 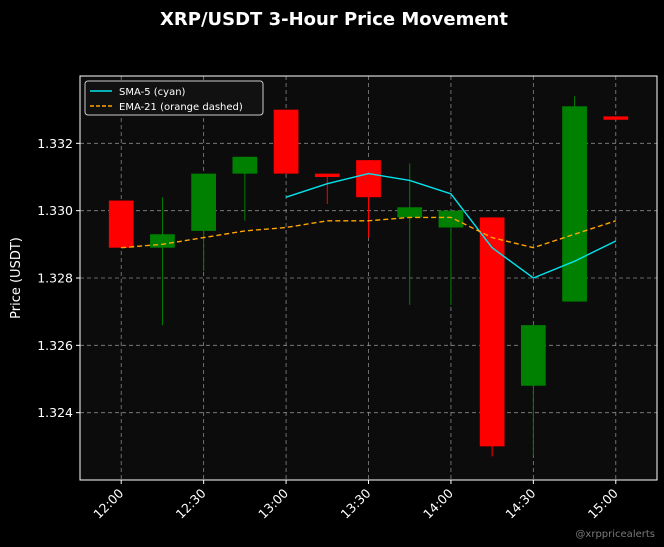 I want to click on legend-label-ema: EMA-21 (orange dashed), so click(x=181, y=107).